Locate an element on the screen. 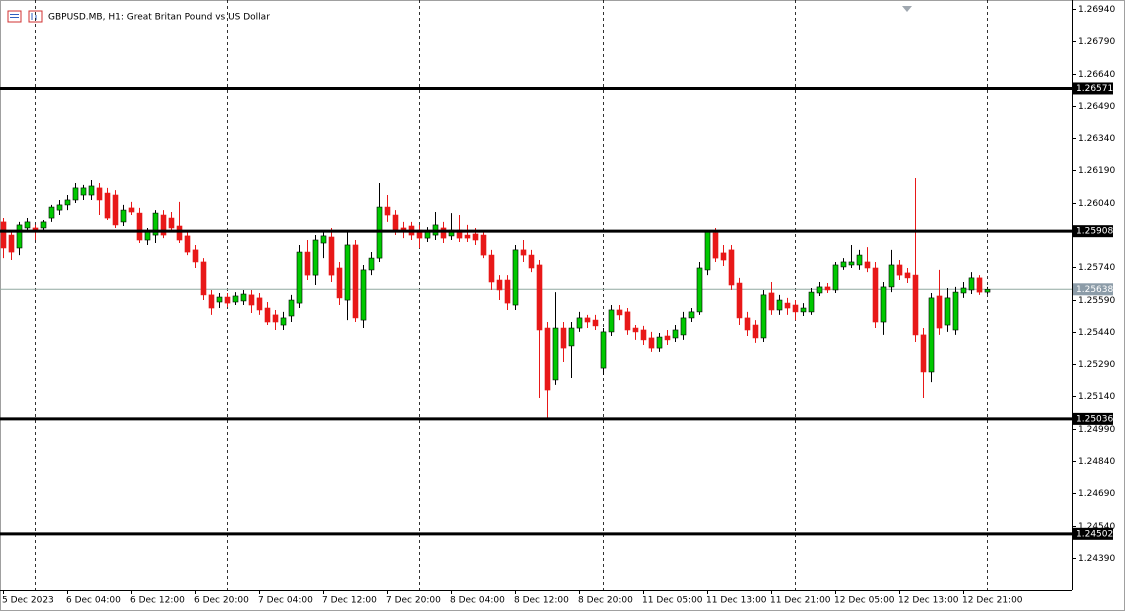 This screenshot has width=1125, height=611. x-tick-label: 8 Dec 20:00 is located at coordinates (605, 601).